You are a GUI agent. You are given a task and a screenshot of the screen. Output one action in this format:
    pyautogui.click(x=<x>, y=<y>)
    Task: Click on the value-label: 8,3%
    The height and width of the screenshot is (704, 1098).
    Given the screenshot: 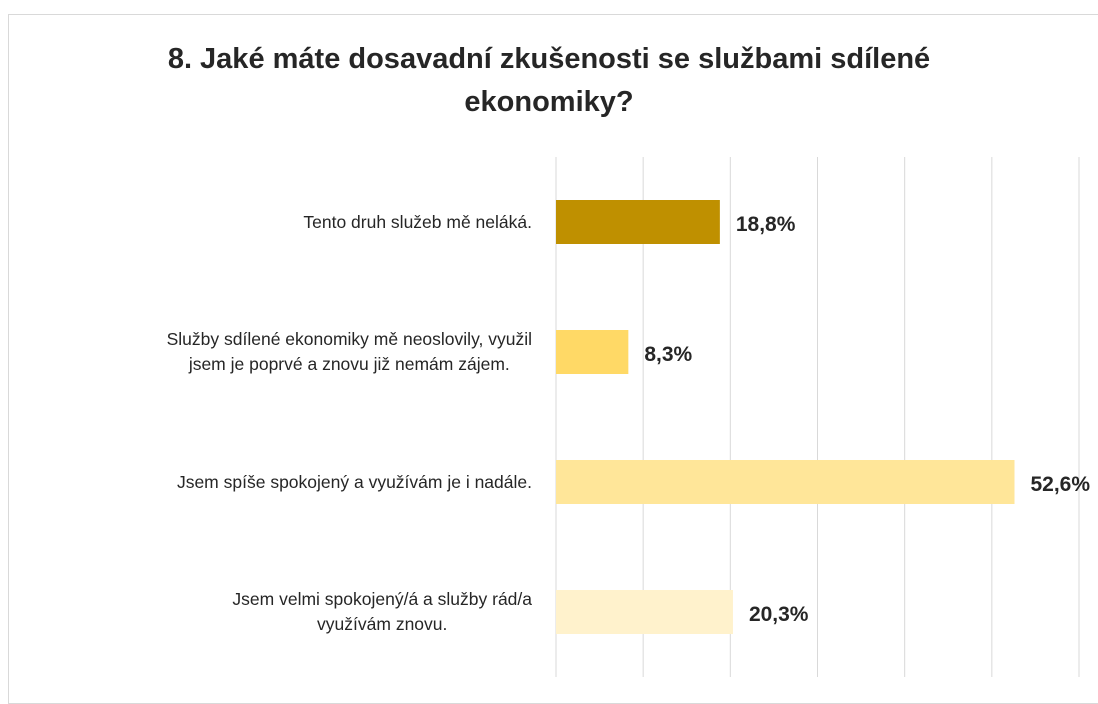 What is the action you would take?
    pyautogui.click(x=668, y=354)
    